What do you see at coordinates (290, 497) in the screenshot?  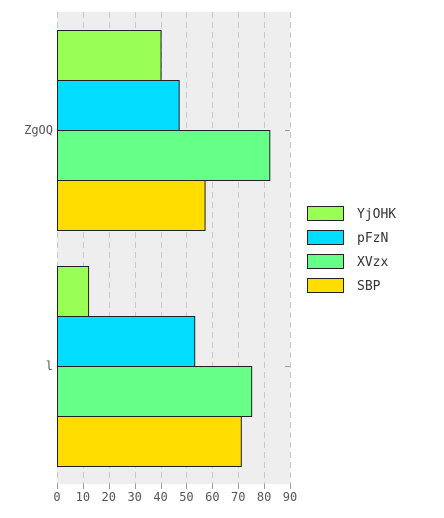 I see `x-tick-label: 90` at bounding box center [290, 497].